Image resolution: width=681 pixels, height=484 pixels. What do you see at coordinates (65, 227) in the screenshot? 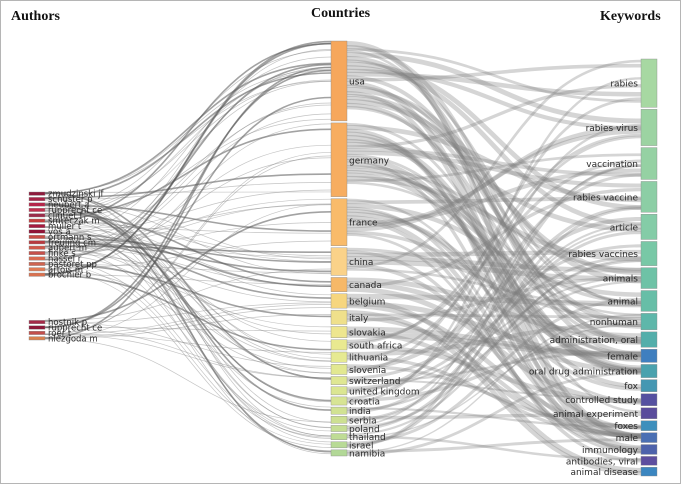
I see `author-label-m-ller-t: müller t` at bounding box center [65, 227].